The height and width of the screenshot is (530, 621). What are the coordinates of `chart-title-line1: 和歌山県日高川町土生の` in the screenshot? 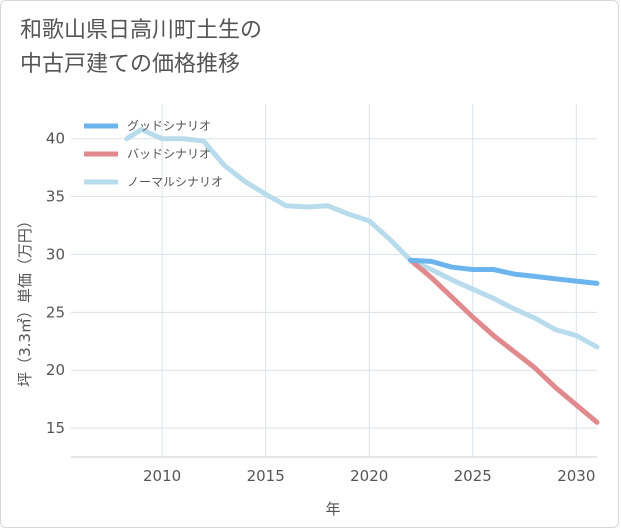 It's located at (141, 30).